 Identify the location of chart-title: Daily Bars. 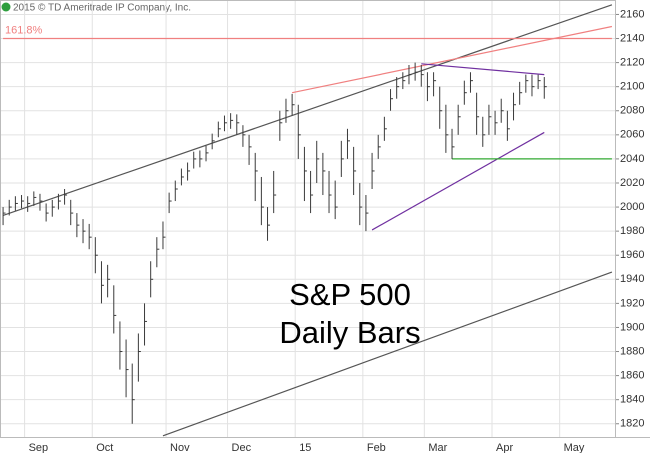
(349, 332).